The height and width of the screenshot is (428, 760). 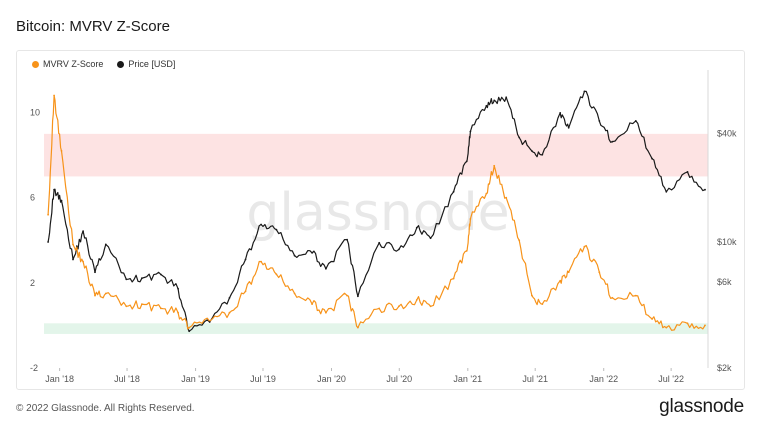 I want to click on left-tick-label: 6, so click(x=32, y=198).